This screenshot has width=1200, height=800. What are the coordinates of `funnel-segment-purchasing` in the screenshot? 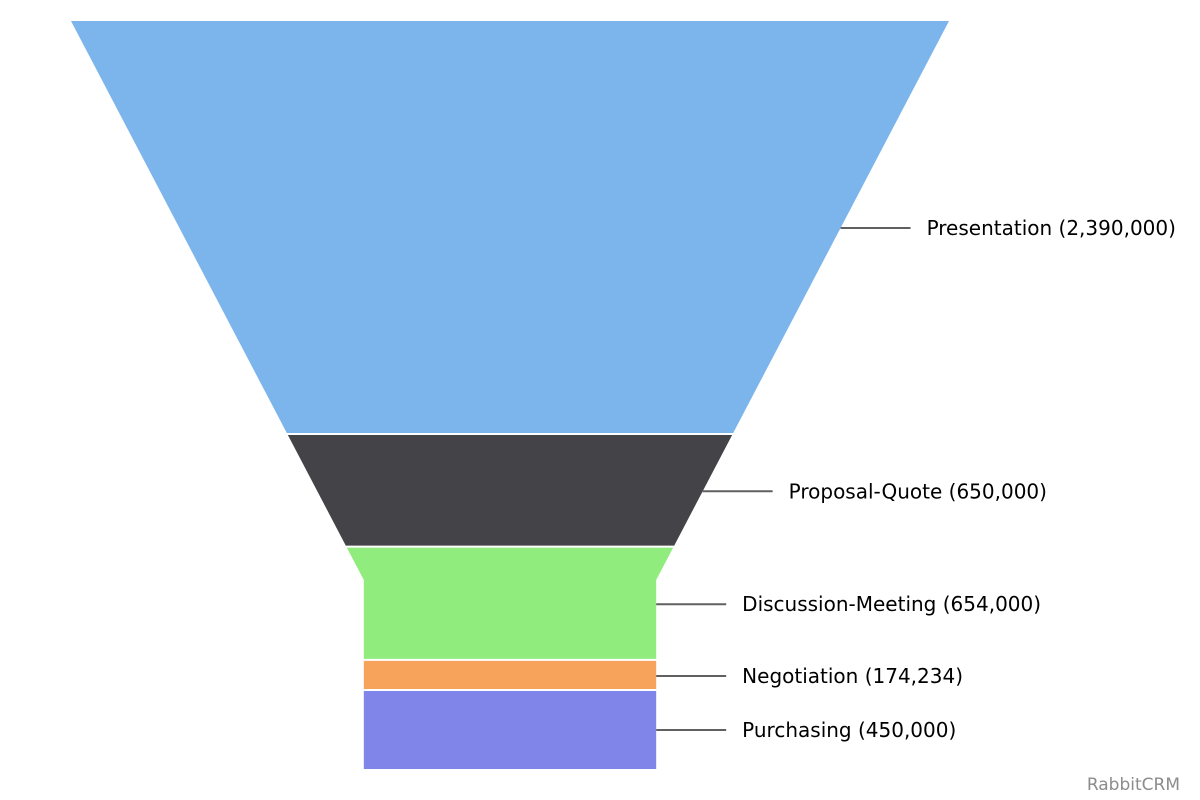 It's located at (510, 730).